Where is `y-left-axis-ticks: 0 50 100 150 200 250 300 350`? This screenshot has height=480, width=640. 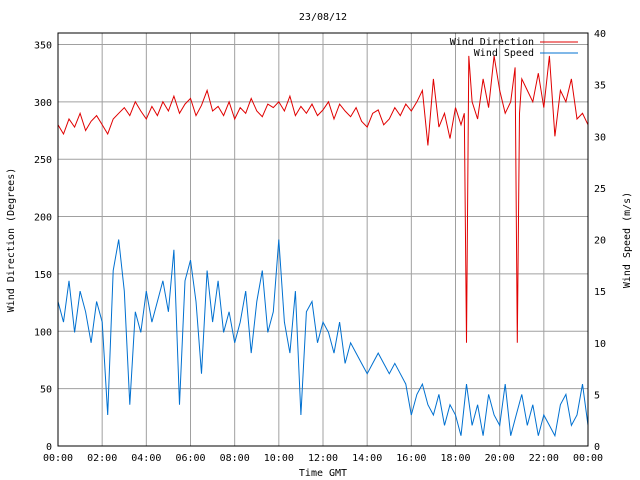
y-left-axis-ticks: 0 50 100 150 200 250 300 350 is located at coordinates (43, 246).